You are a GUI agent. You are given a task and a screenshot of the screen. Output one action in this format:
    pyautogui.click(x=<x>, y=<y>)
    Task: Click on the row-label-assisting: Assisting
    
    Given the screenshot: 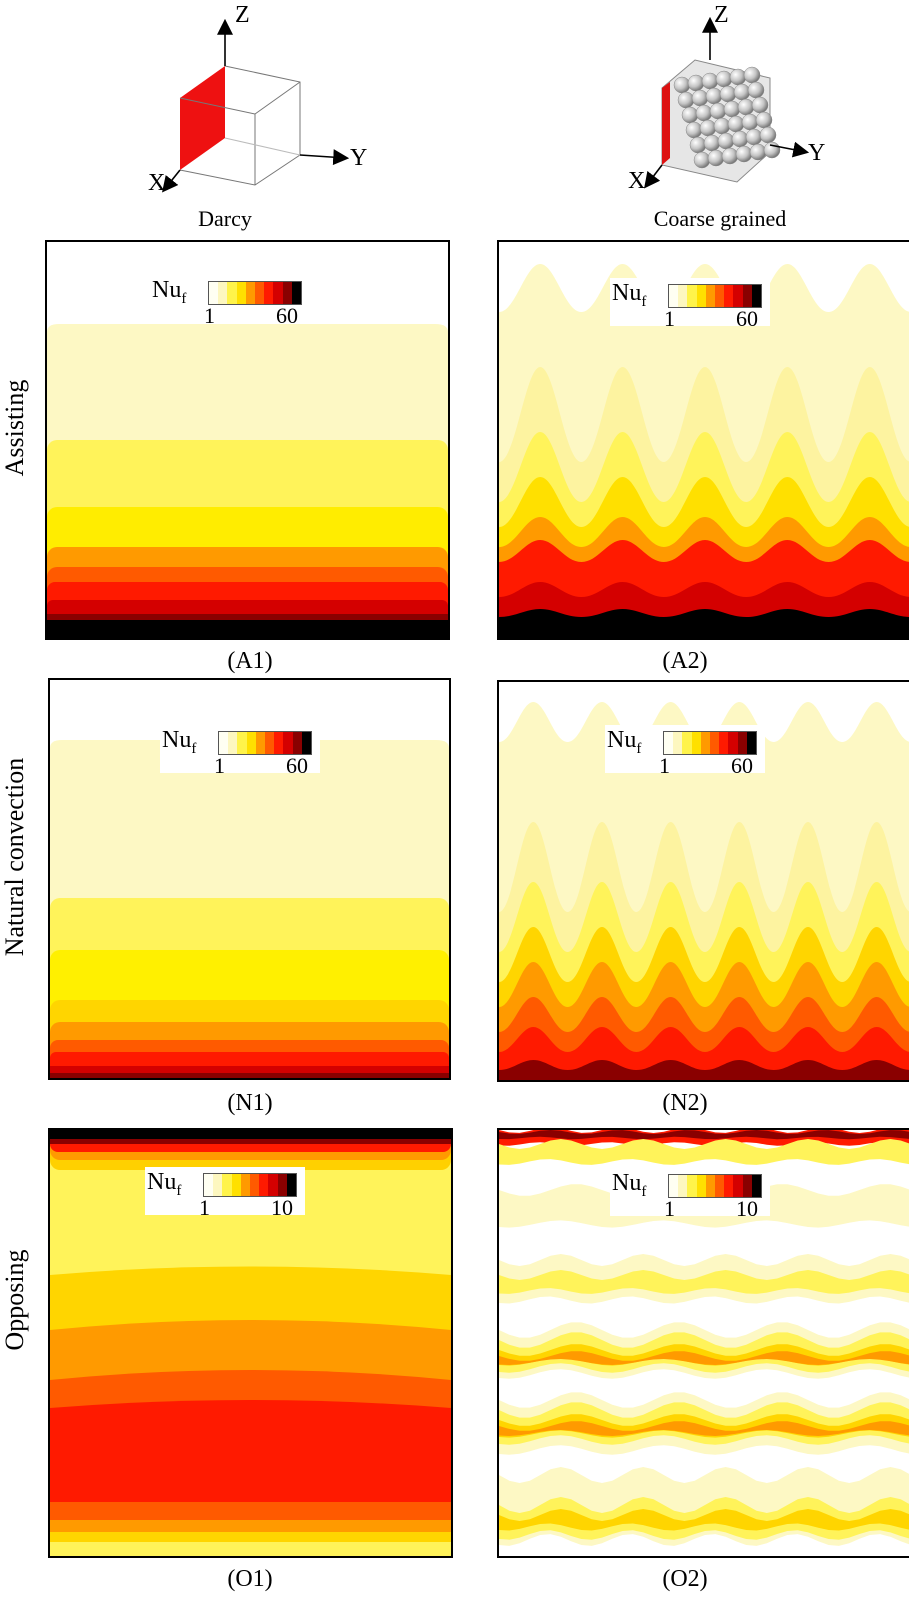 What is the action you would take?
    pyautogui.click(x=14, y=428)
    